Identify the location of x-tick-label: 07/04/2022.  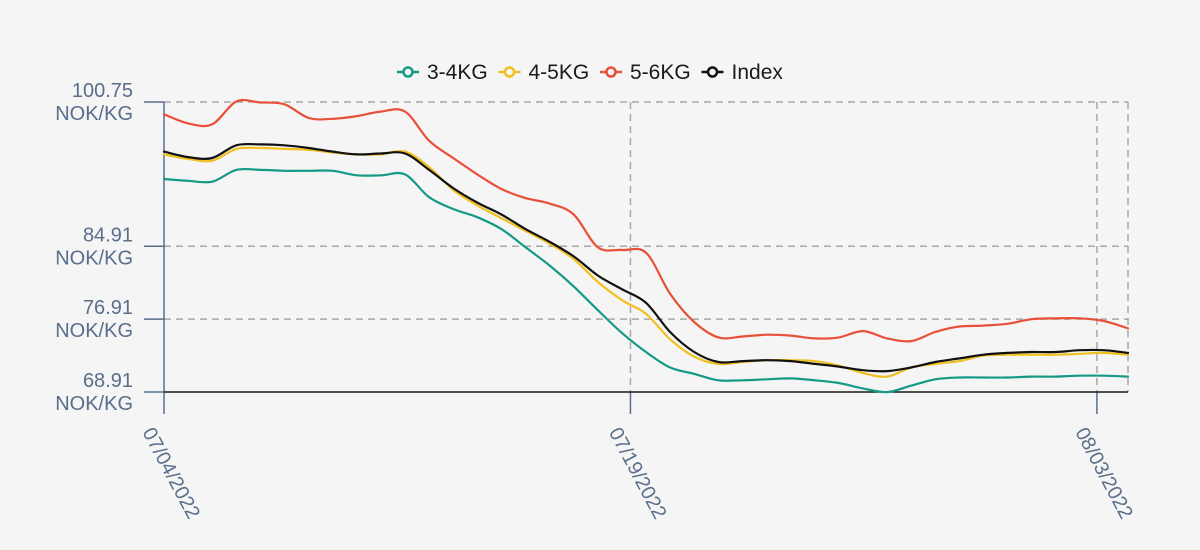
(171, 473).